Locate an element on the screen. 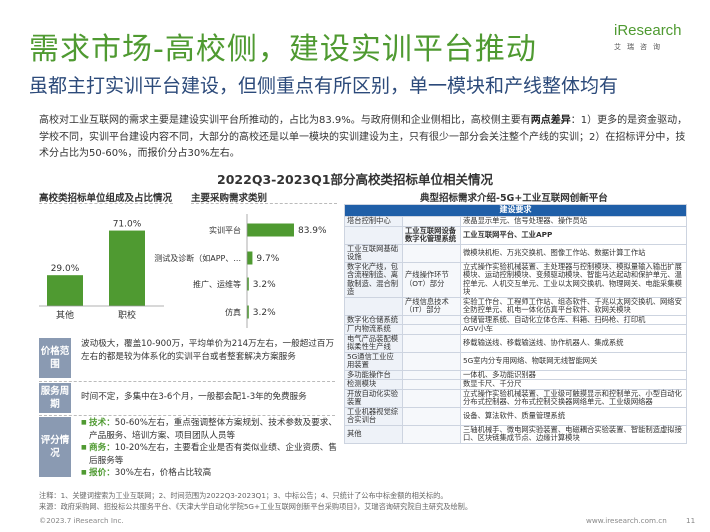 The width and height of the screenshot is (710, 532). table-row: 工业互联网基础设施 微模块机柜、万兆交换机、图像工作站、数据计算工作站 is located at coordinates (515, 253).